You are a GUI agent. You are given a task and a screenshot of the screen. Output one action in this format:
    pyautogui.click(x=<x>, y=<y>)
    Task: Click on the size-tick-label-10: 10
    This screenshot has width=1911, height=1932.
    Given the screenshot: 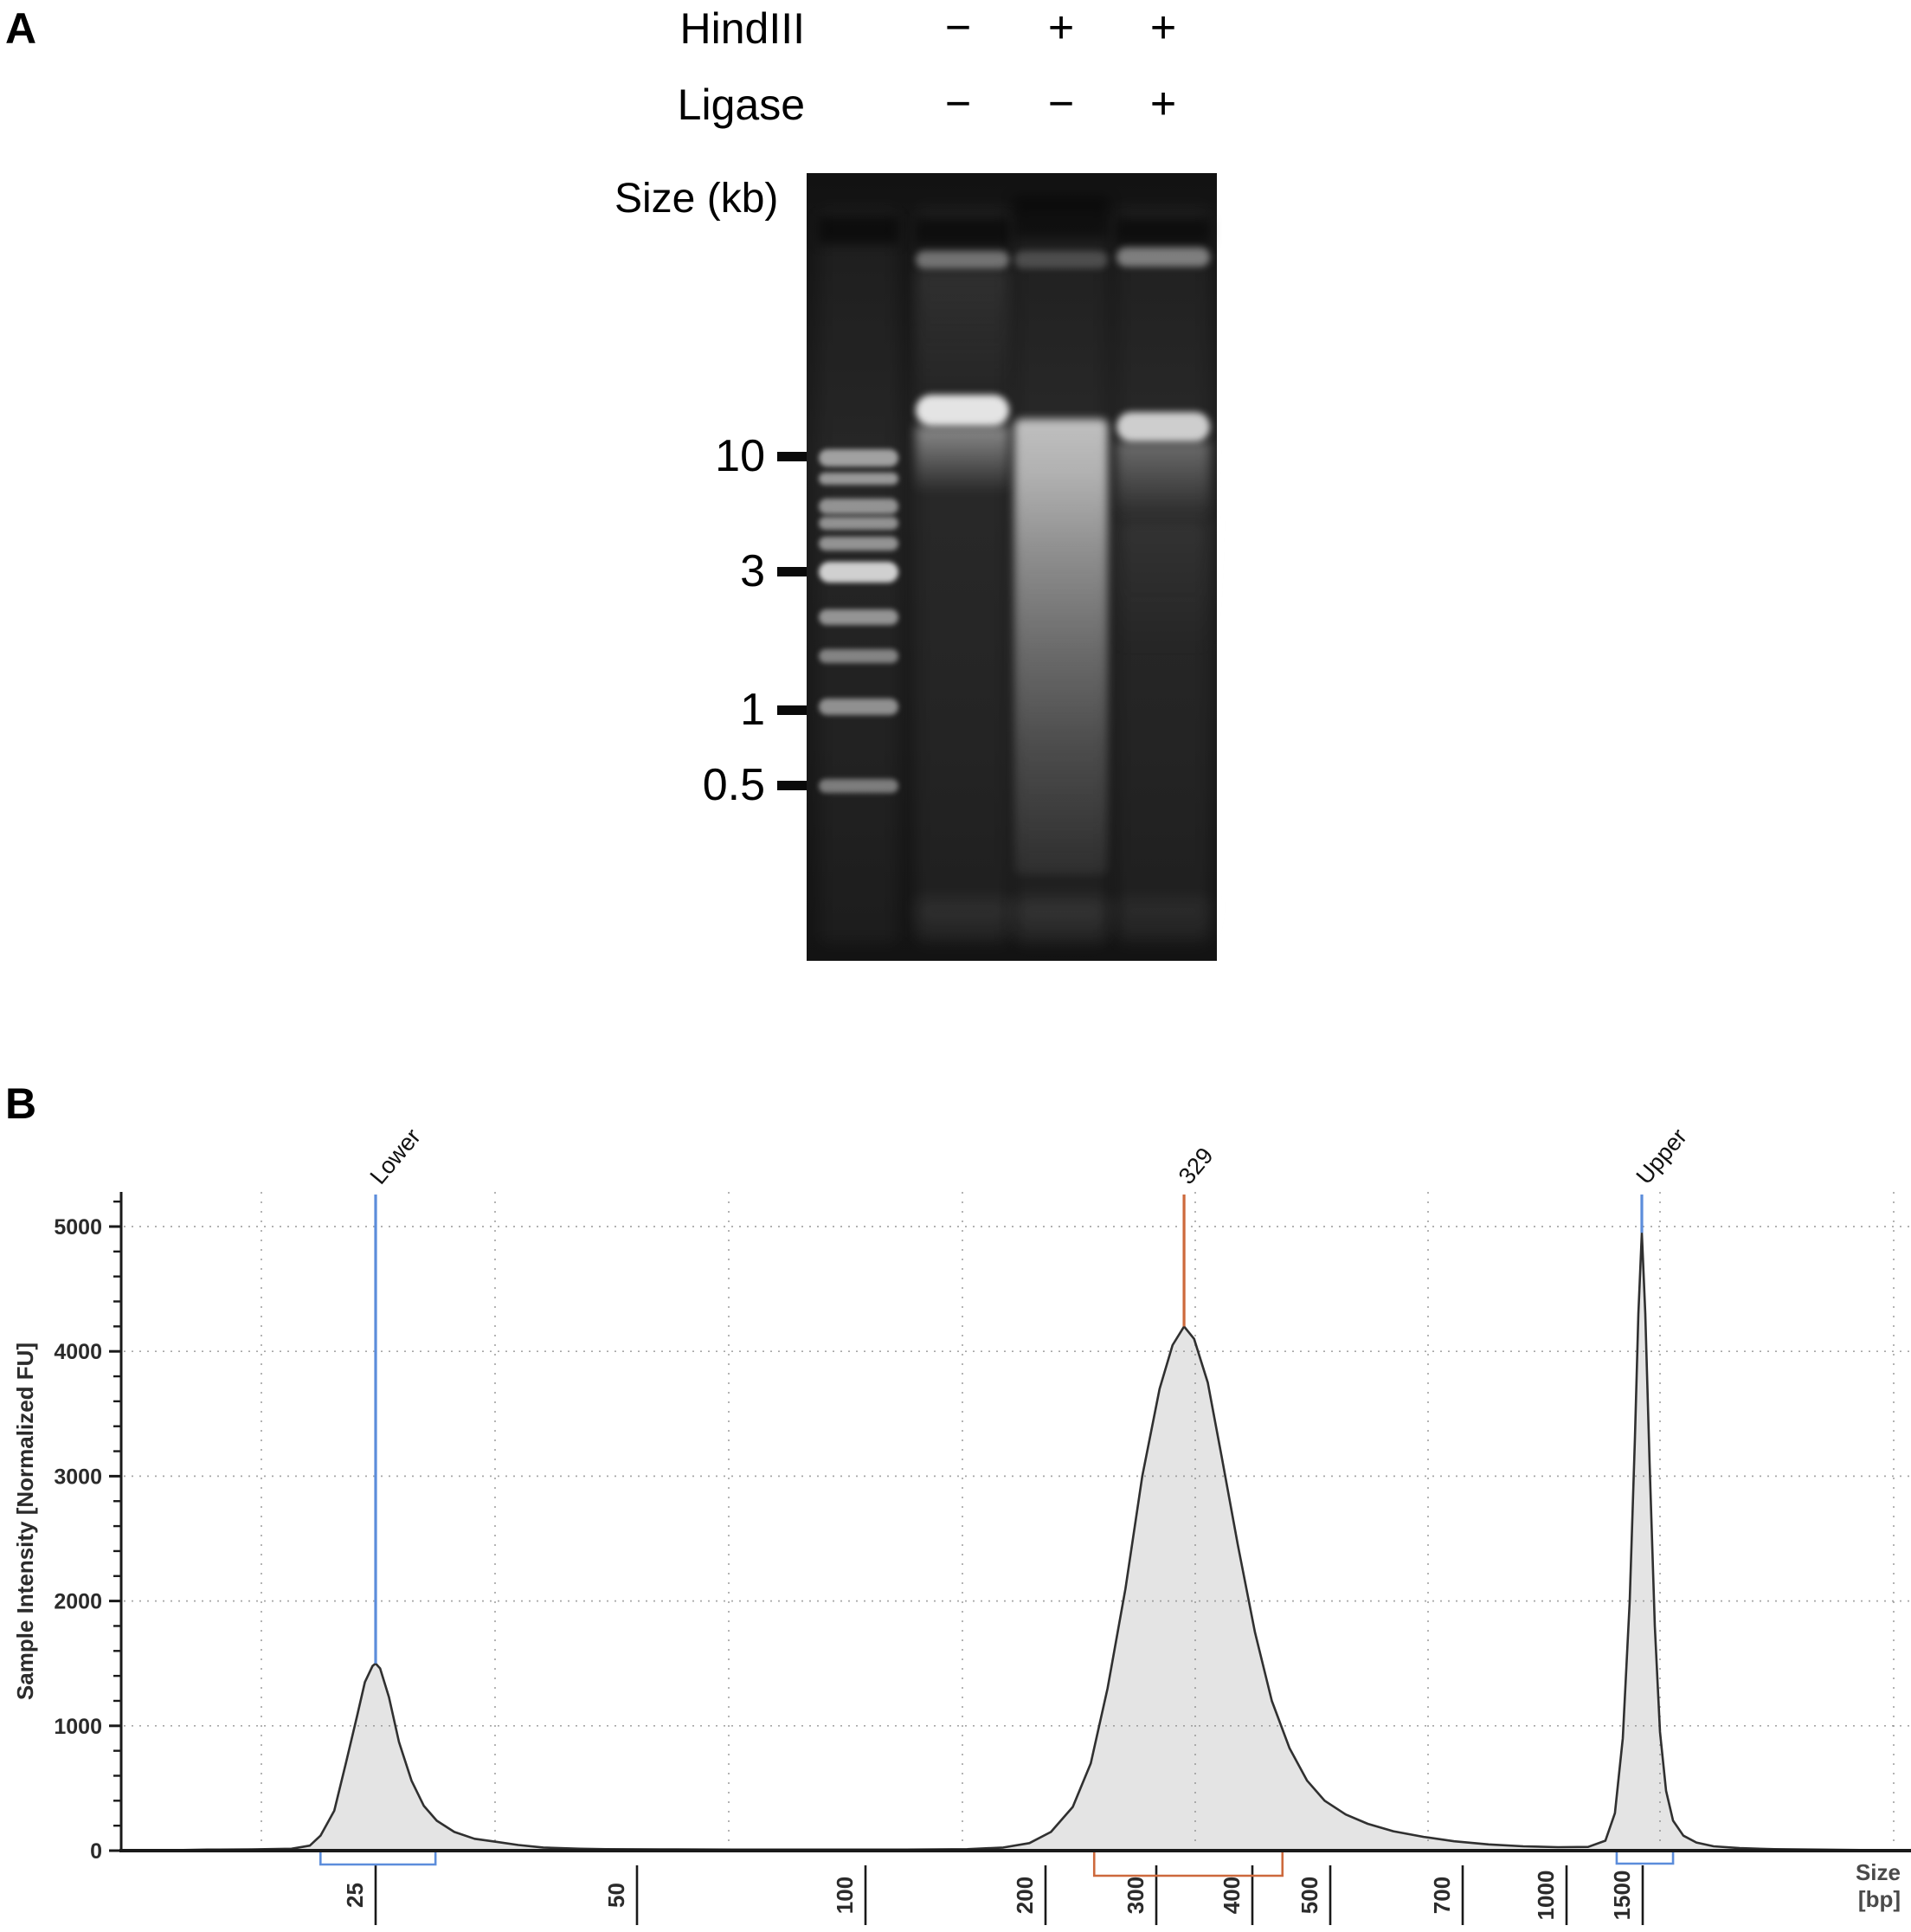 What is the action you would take?
    pyautogui.click(x=740, y=456)
    